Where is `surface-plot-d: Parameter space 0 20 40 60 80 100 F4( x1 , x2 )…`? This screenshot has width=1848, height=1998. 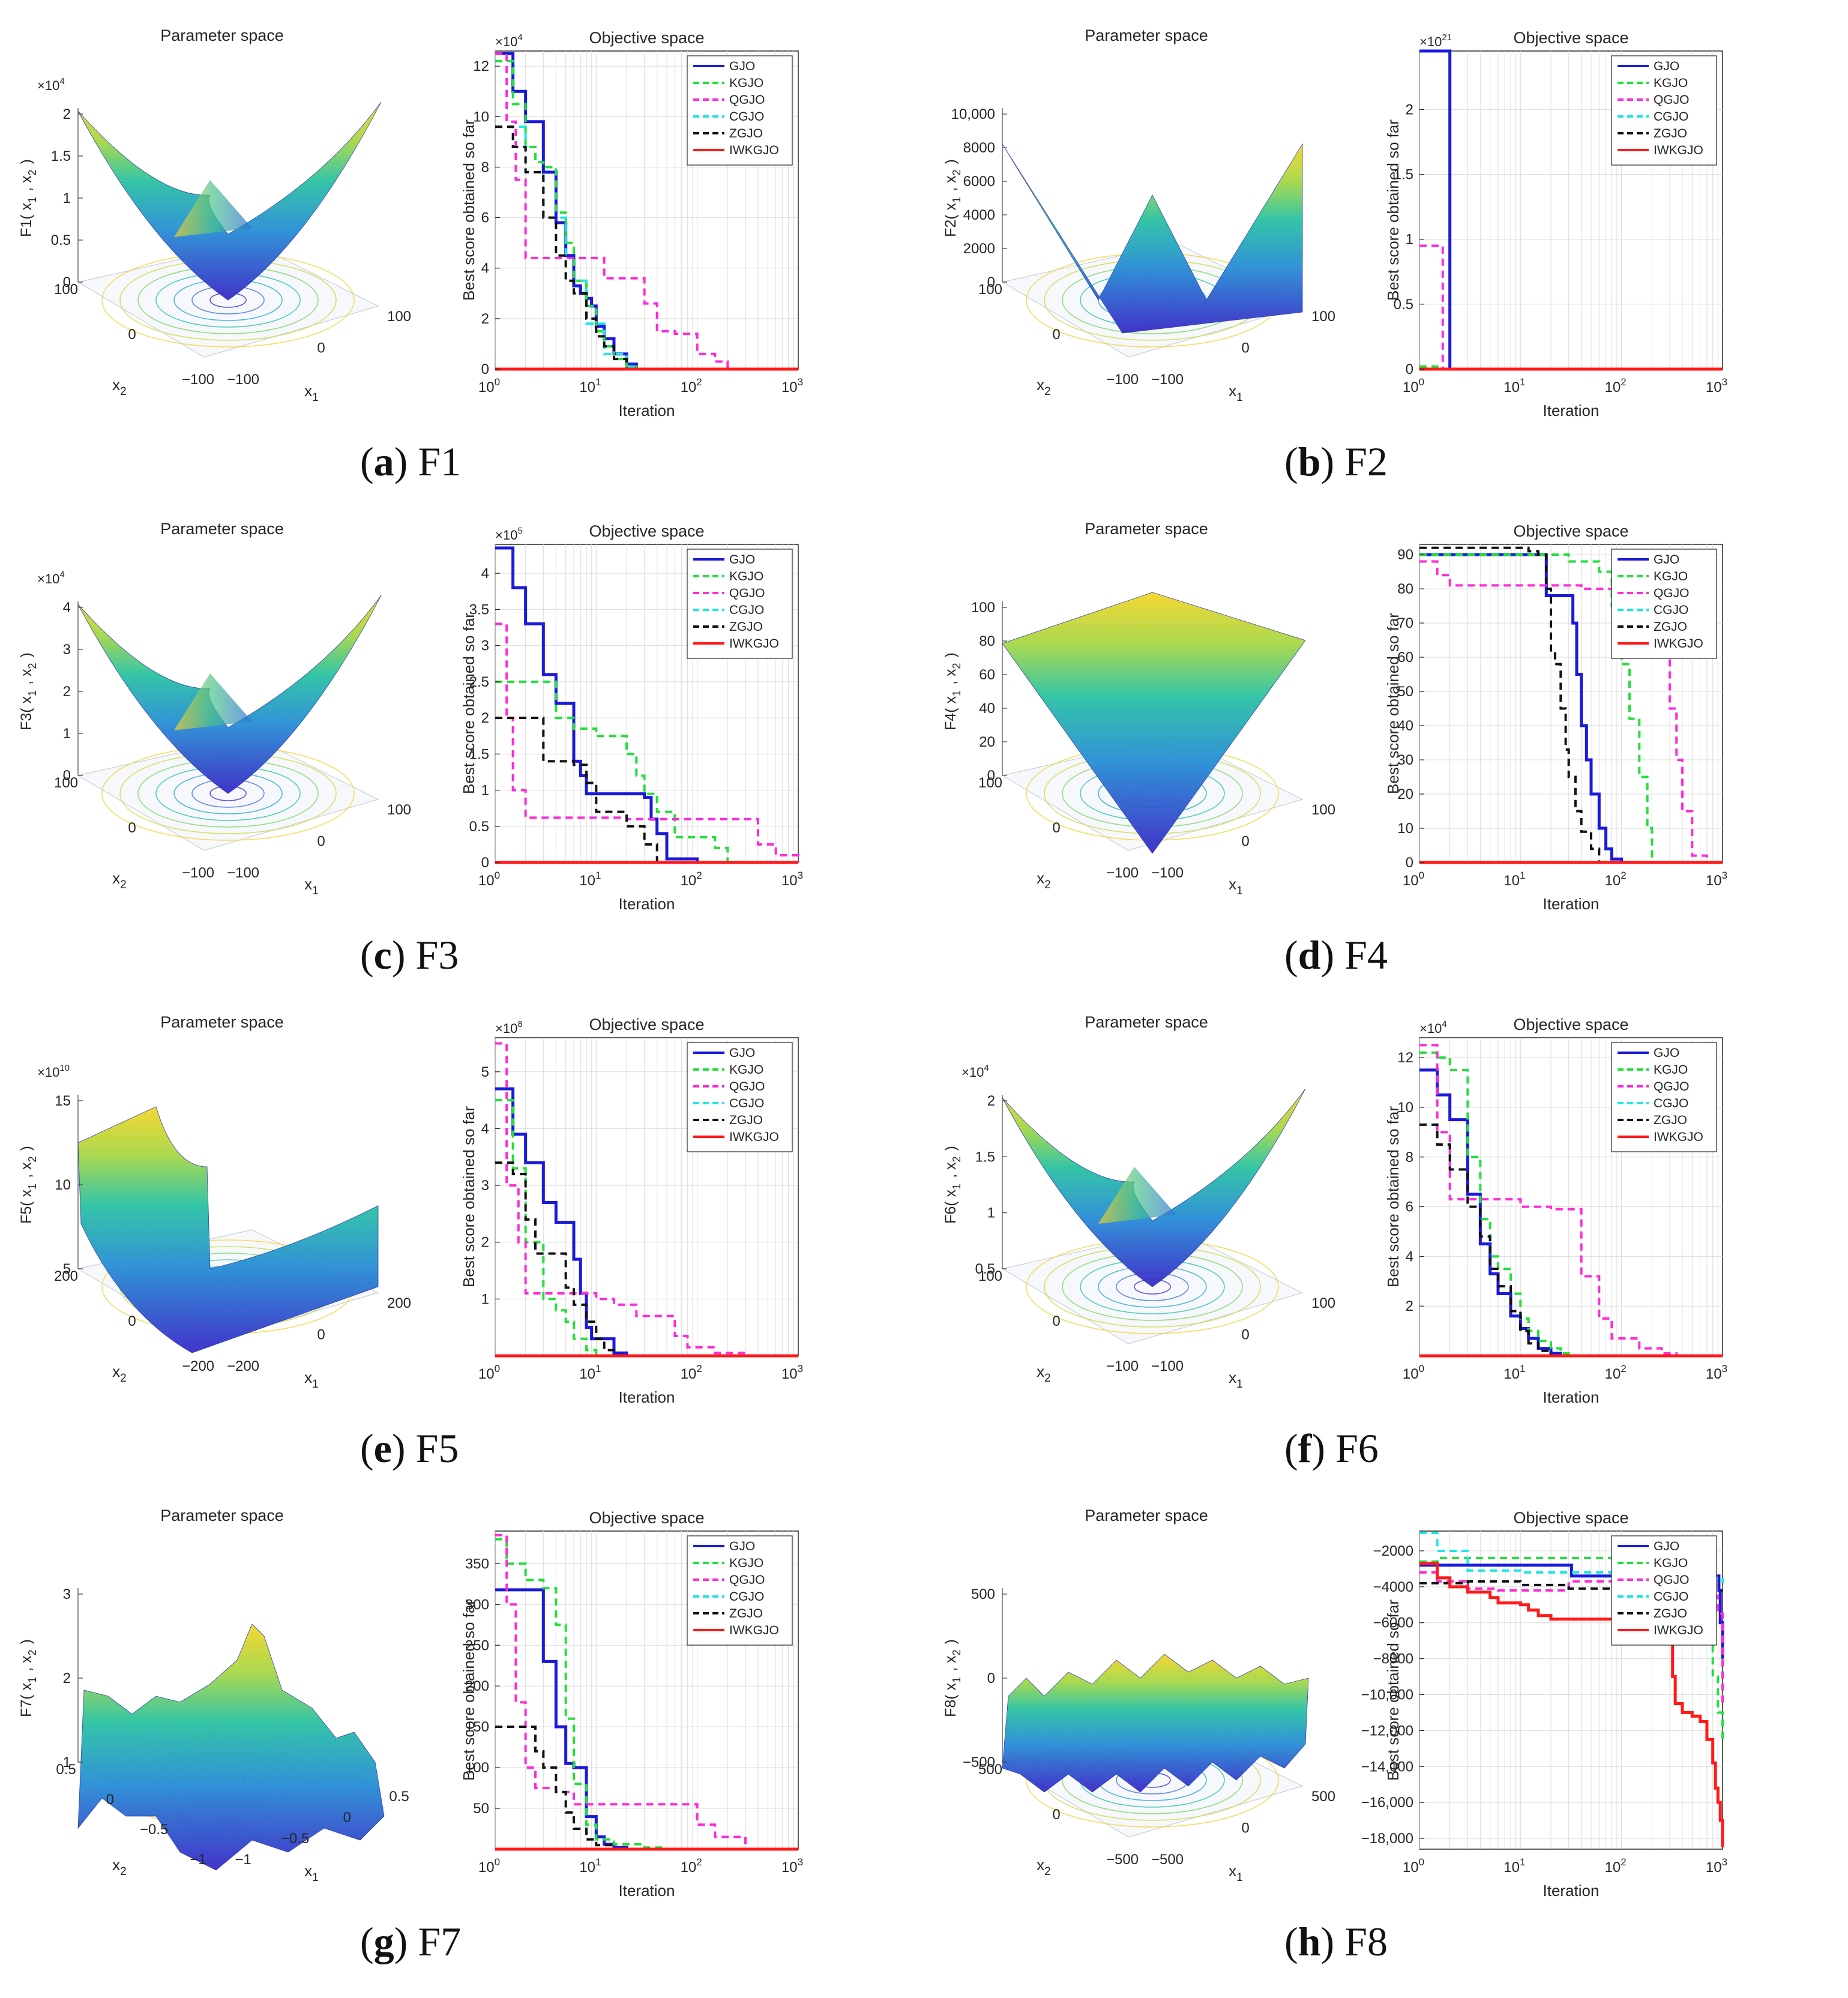
surface-plot-d: Parameter space 0 20 40 60 80 100 F4( x1 , x2 )… is located at coordinates (1138, 709).